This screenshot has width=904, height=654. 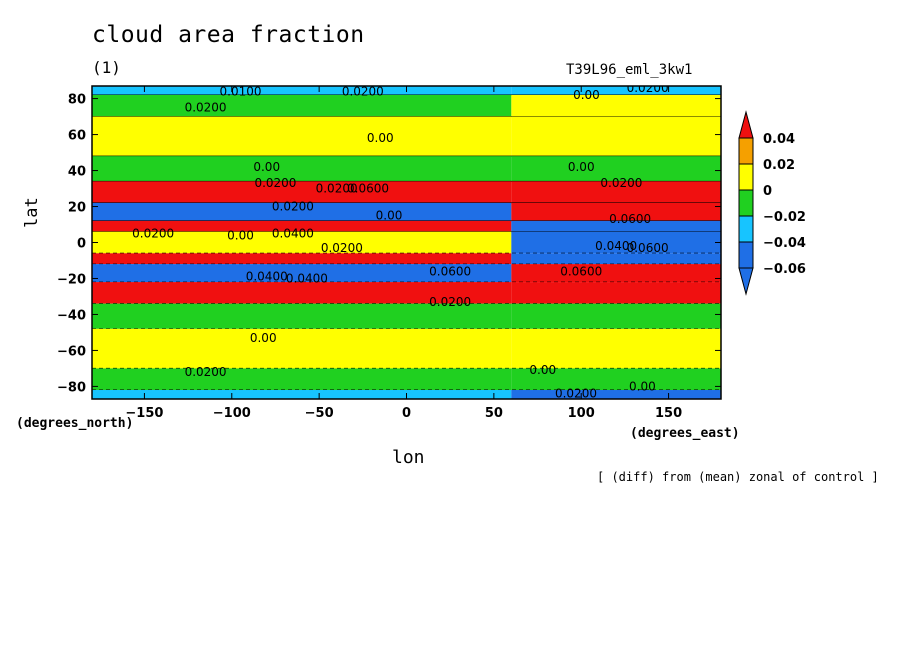 I want to click on x-tick-label-0: −150, so click(x=144, y=413).